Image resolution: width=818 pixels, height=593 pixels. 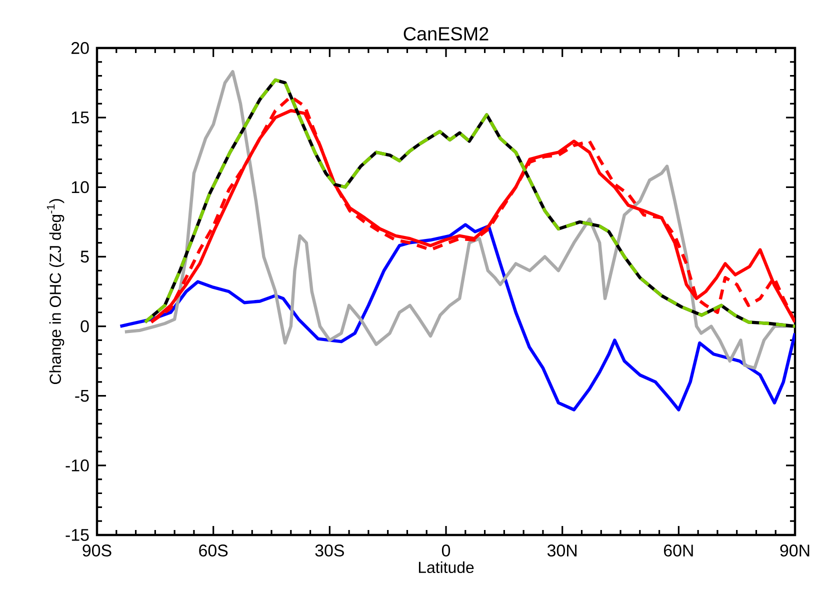 What do you see at coordinates (446, 33) in the screenshot?
I see `chart-title: CanESM2` at bounding box center [446, 33].